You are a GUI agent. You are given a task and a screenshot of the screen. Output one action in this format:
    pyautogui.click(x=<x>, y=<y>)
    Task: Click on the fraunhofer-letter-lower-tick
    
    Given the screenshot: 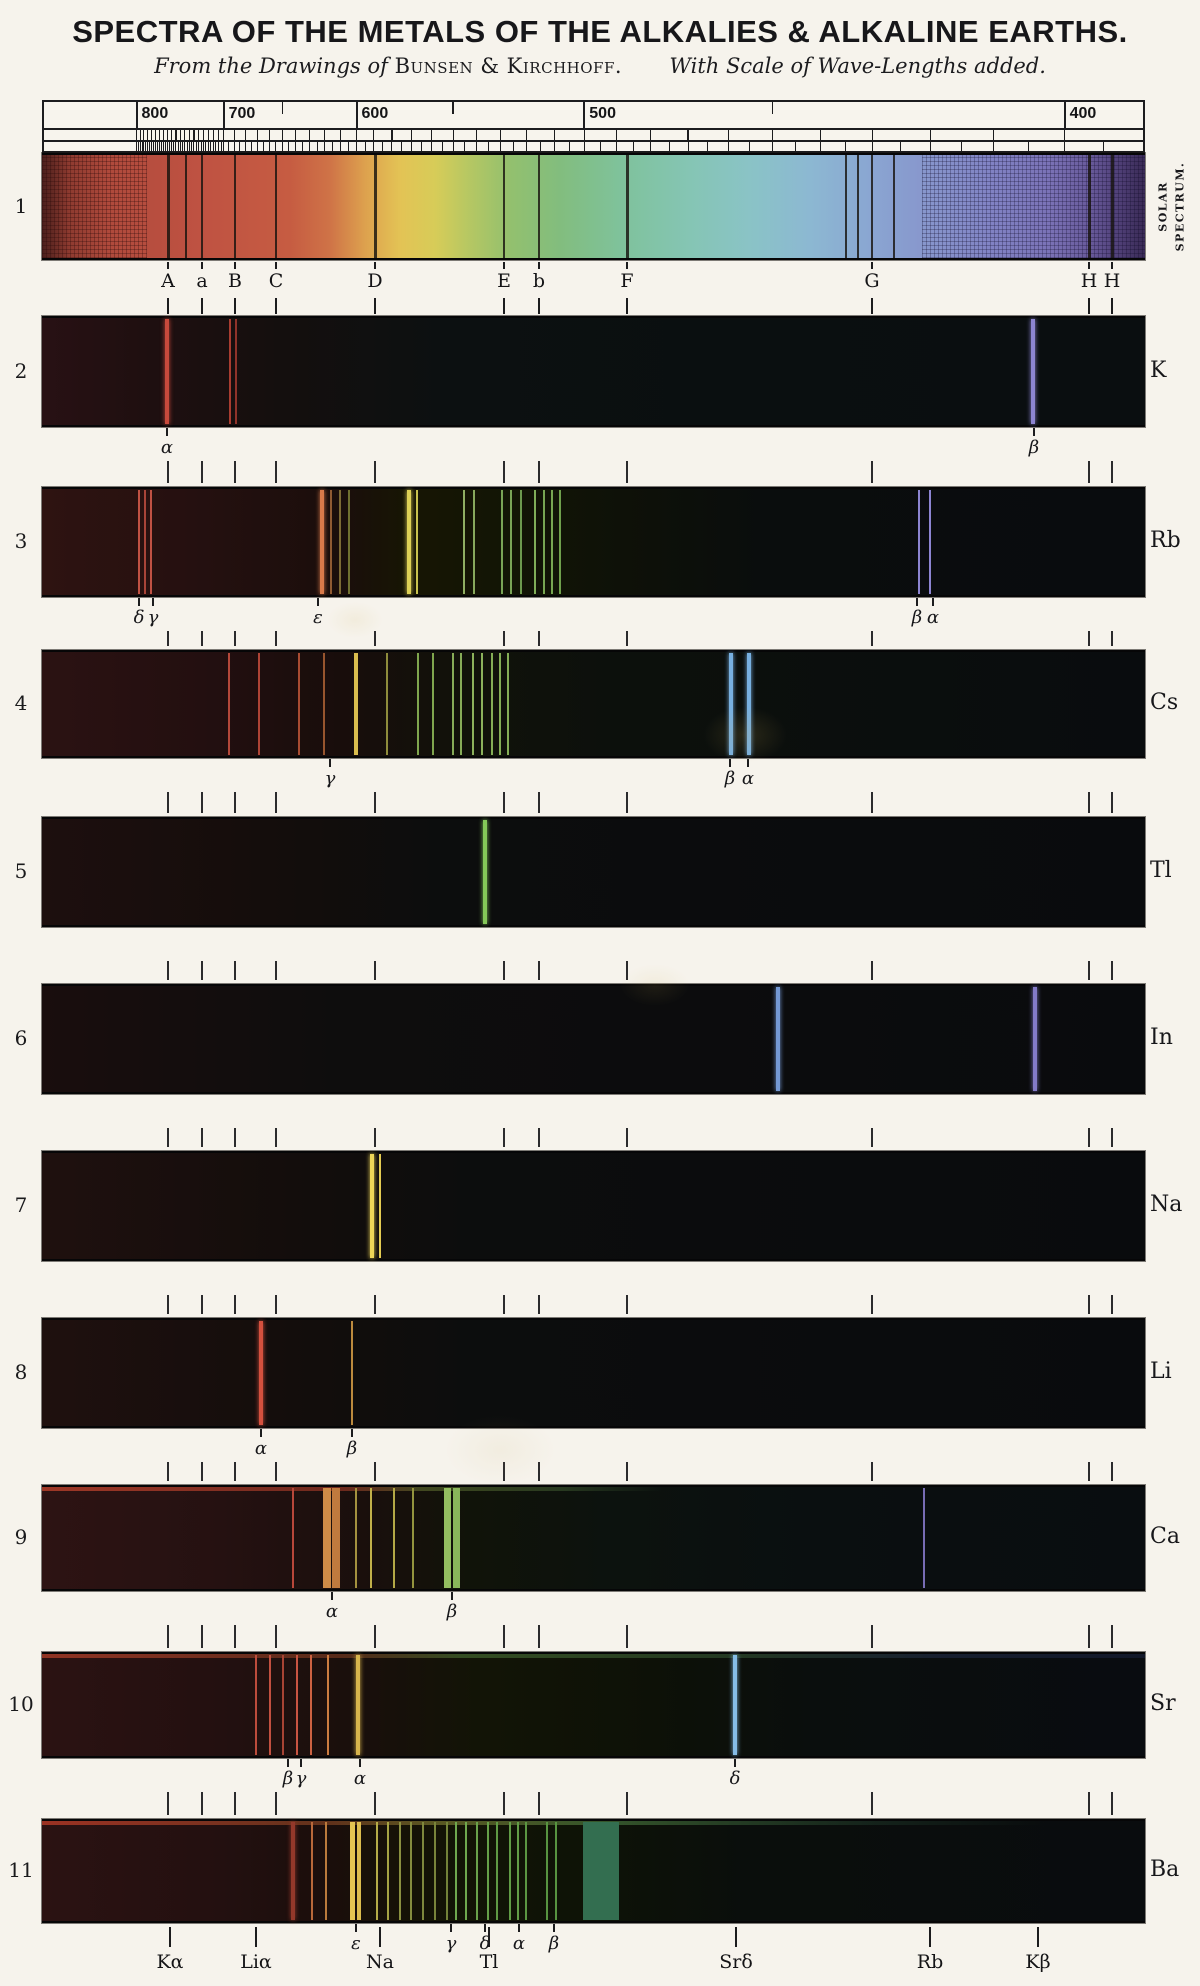 What is the action you would take?
    pyautogui.click(x=168, y=306)
    